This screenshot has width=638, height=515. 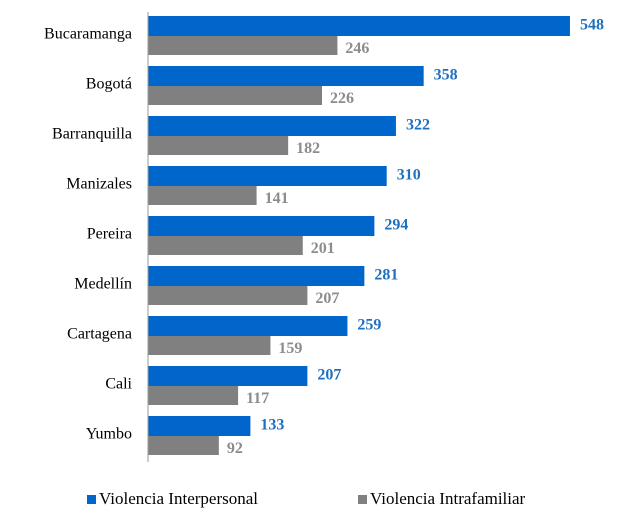 I want to click on value-label: 159, so click(x=290, y=348).